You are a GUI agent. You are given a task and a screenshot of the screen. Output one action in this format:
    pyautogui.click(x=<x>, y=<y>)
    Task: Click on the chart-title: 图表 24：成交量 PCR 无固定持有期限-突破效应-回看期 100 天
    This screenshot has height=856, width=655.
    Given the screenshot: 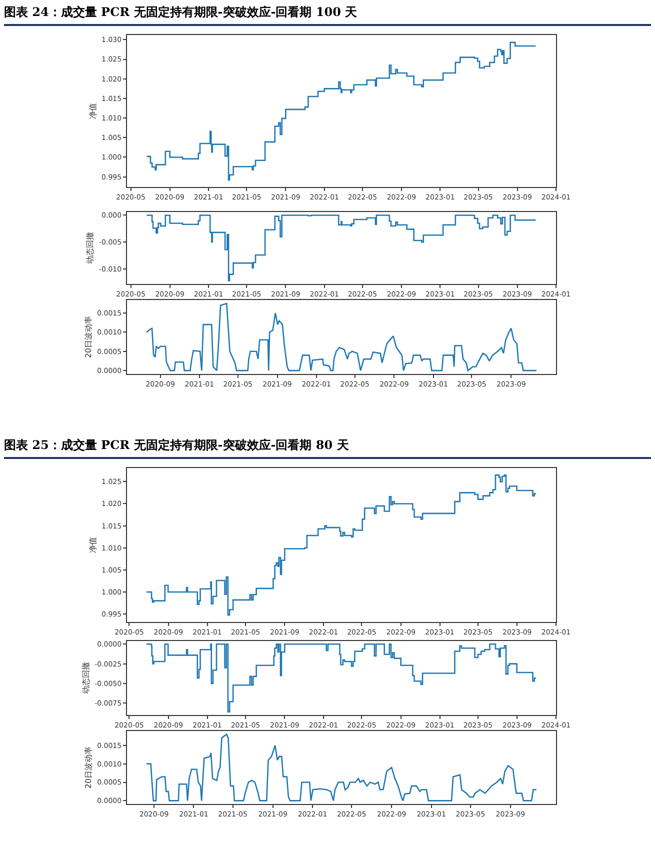 What is the action you would take?
    pyautogui.click(x=327, y=14)
    